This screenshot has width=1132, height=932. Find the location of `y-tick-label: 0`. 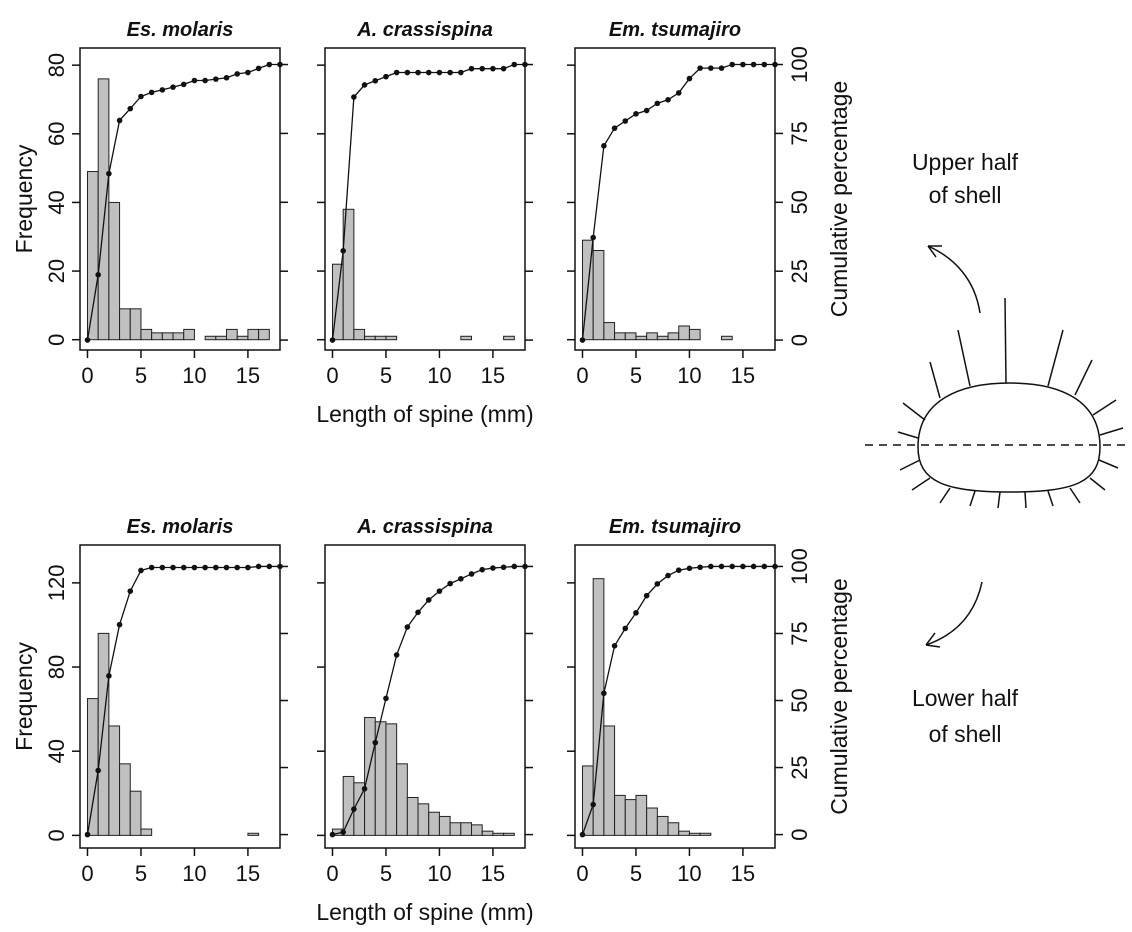

y-tick-label: 0 is located at coordinates (56, 835).